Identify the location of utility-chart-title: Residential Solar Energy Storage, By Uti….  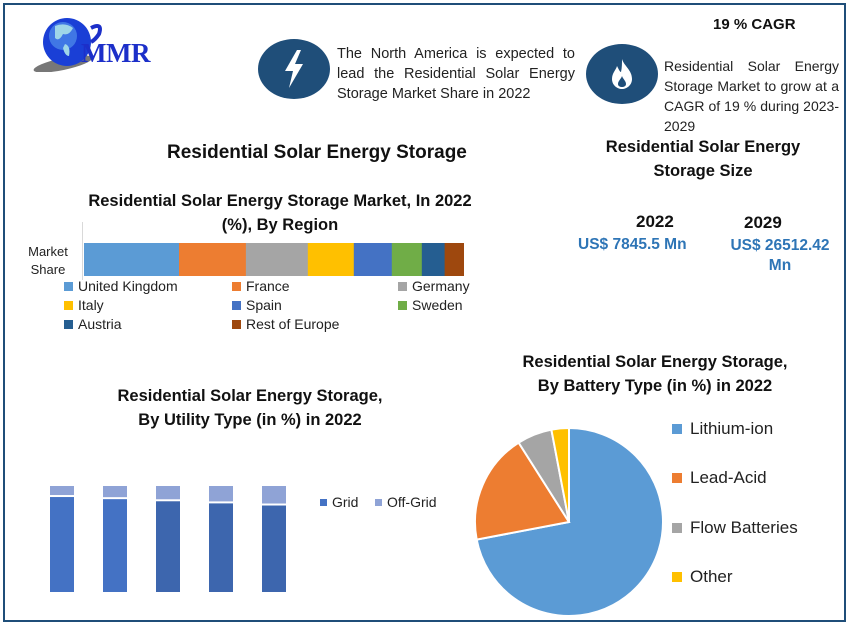
(250, 408).